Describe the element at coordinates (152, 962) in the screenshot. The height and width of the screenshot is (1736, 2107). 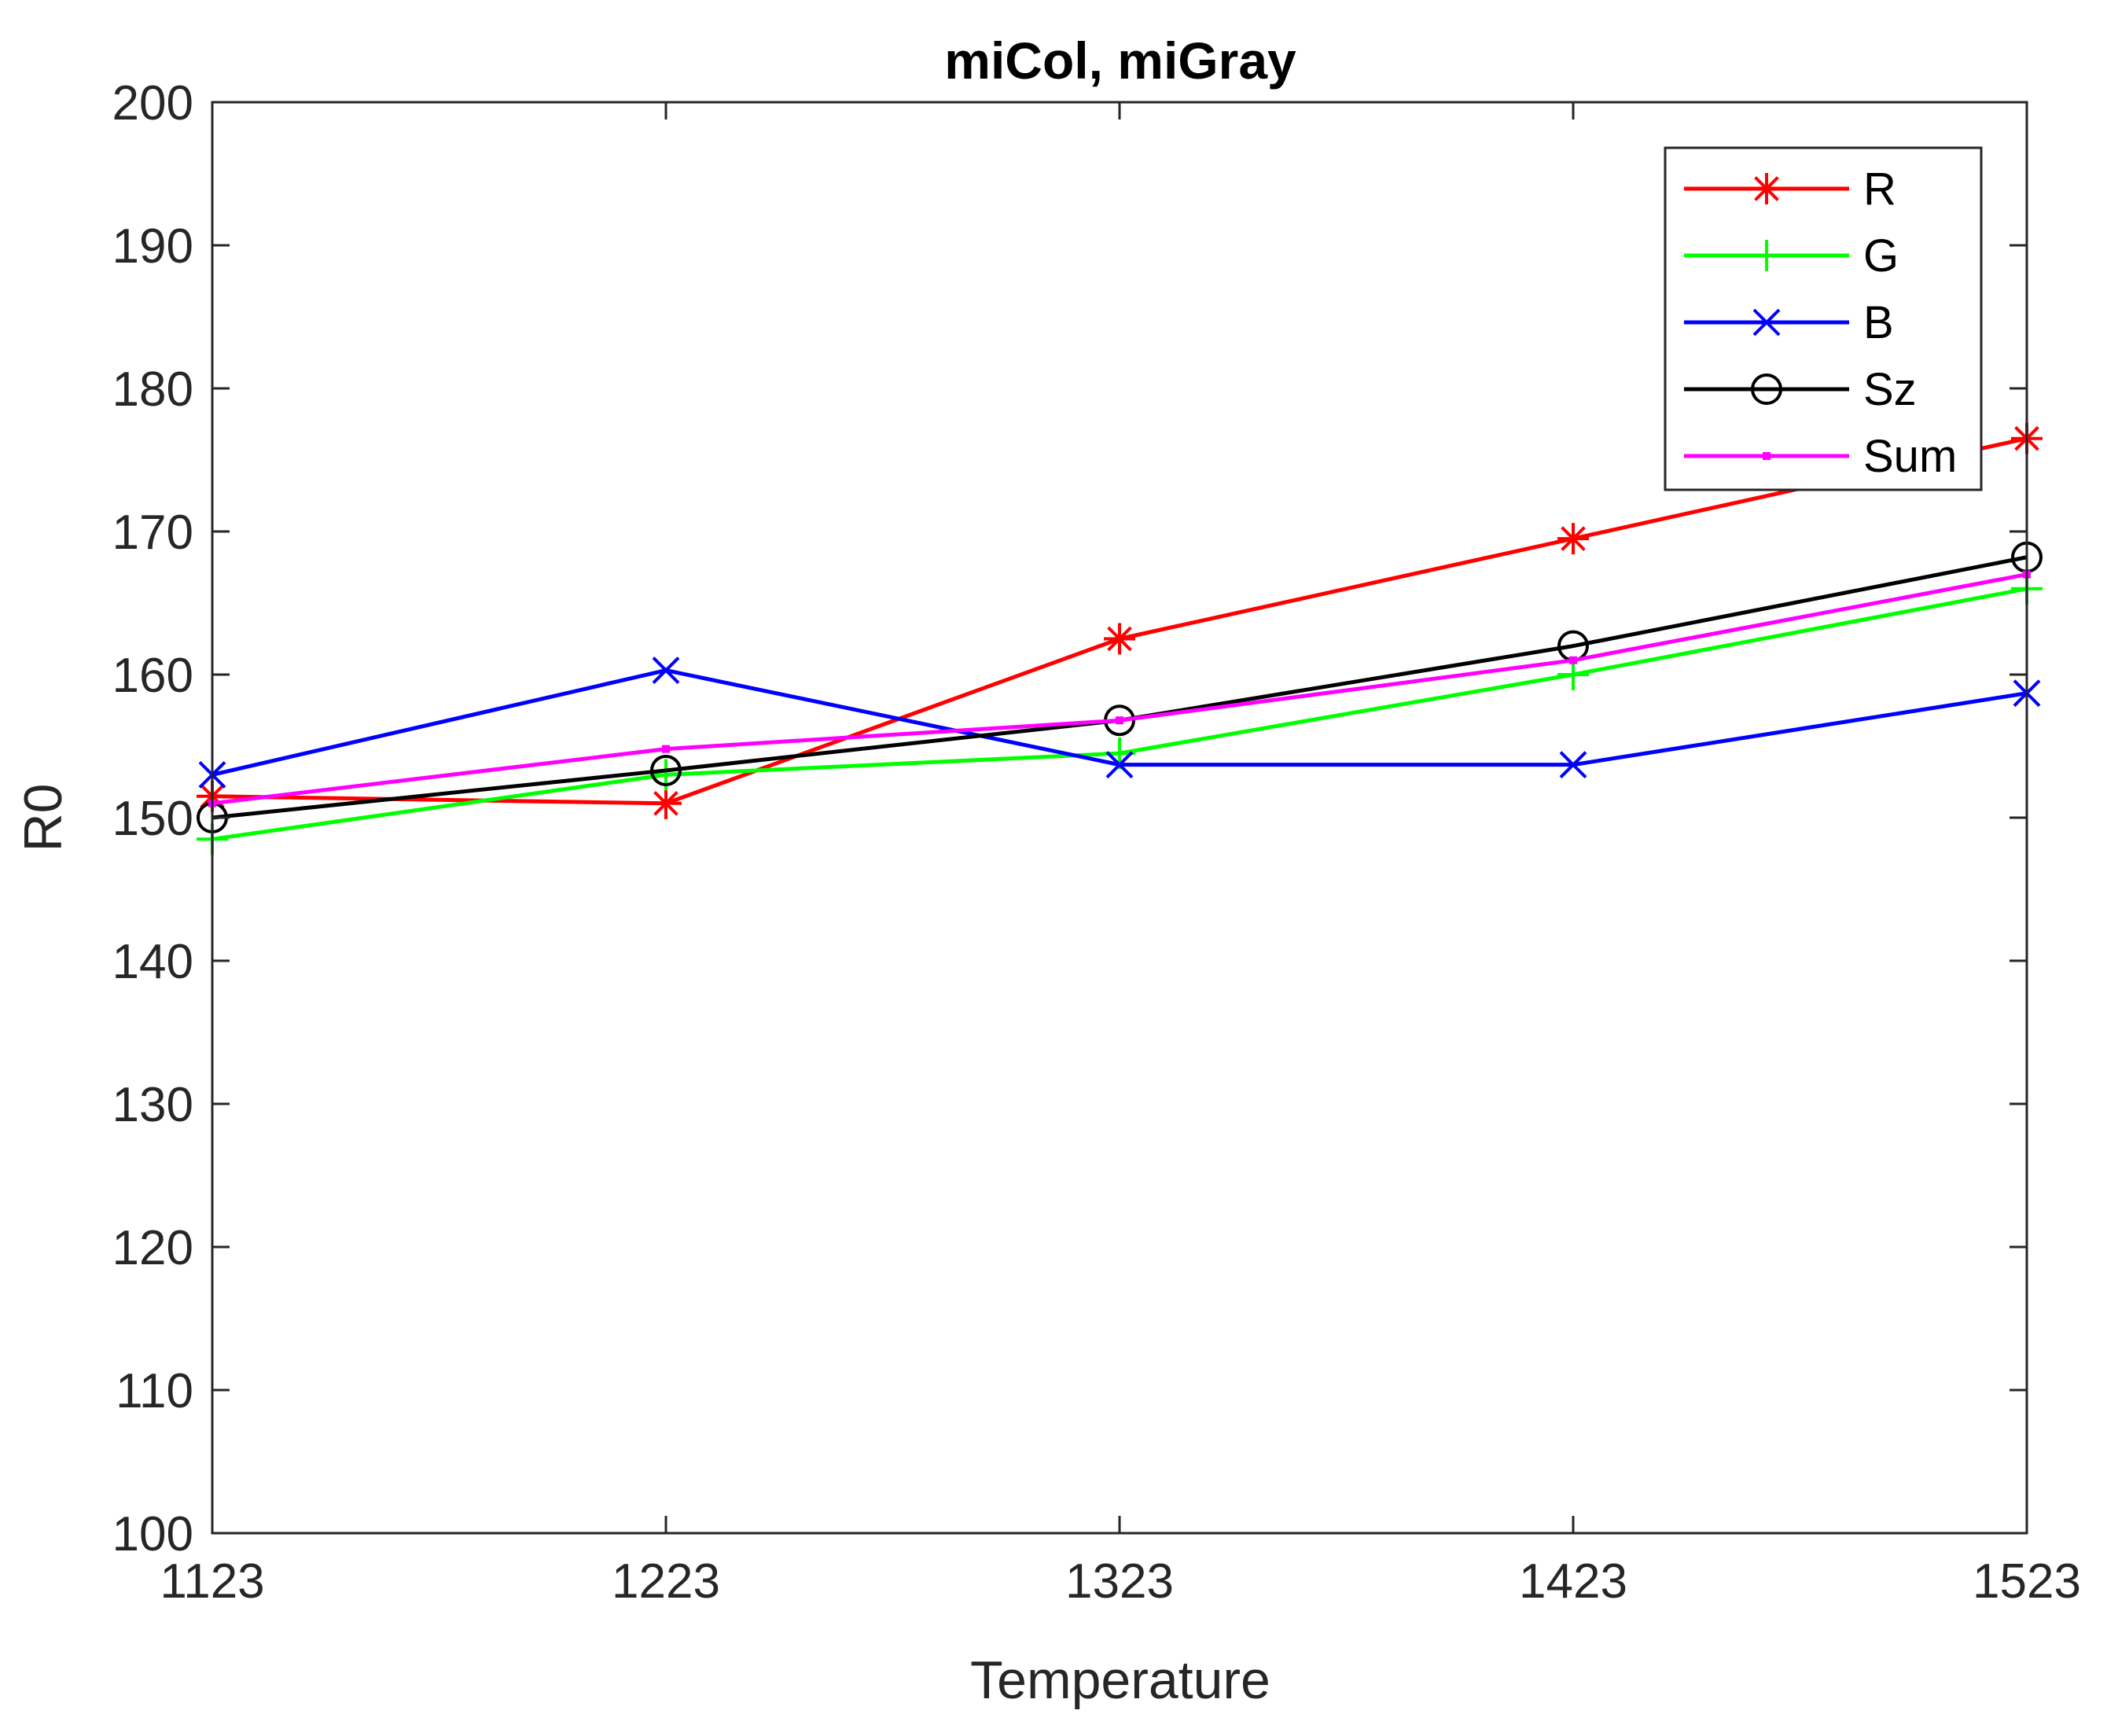
I see `y-tick-label: 140` at that location.